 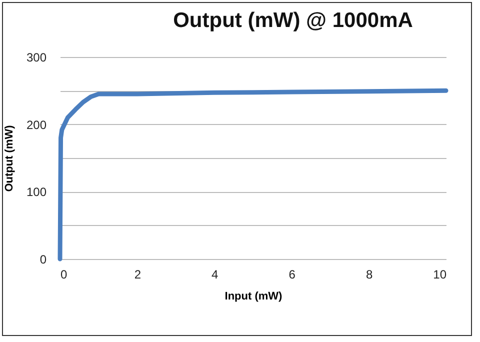 What do you see at coordinates (36, 57) in the screenshot?
I see `y-tick-label: 300` at bounding box center [36, 57].